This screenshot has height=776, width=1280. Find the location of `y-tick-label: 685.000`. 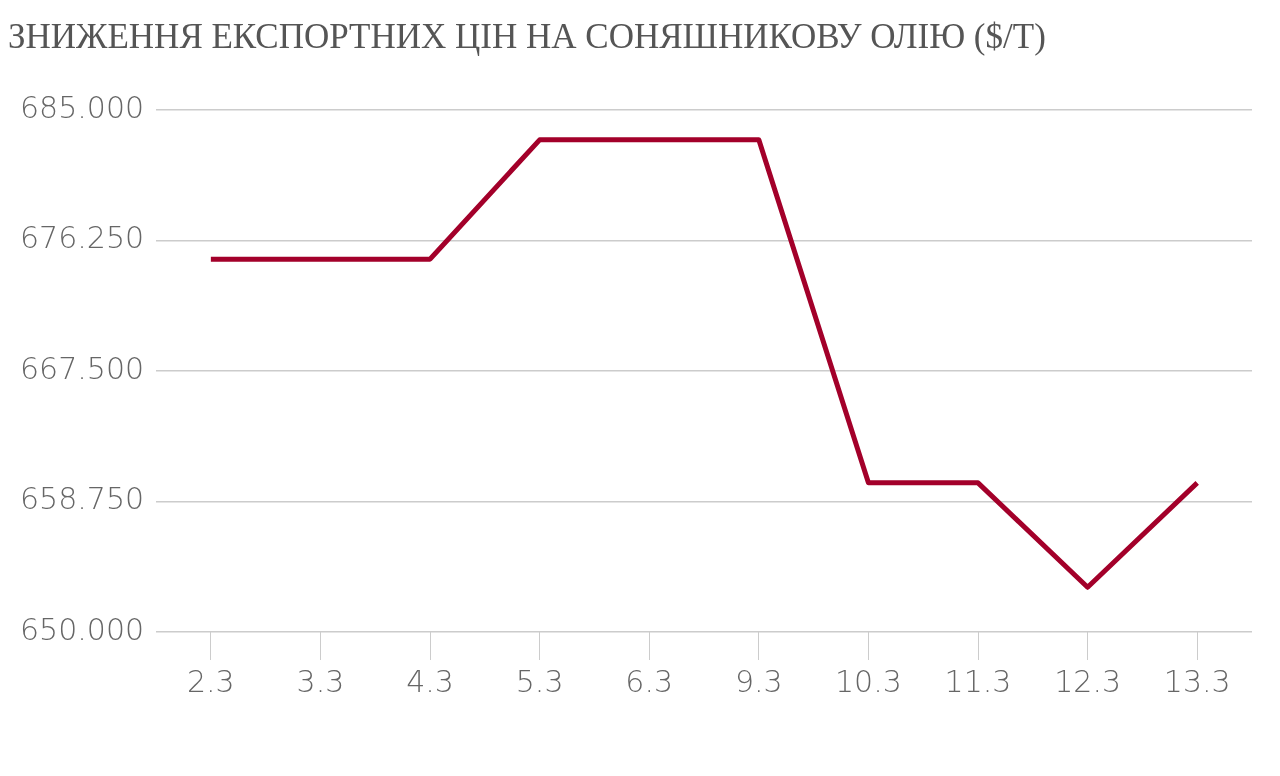

y-tick-label: 685.000 is located at coordinates (82, 107).